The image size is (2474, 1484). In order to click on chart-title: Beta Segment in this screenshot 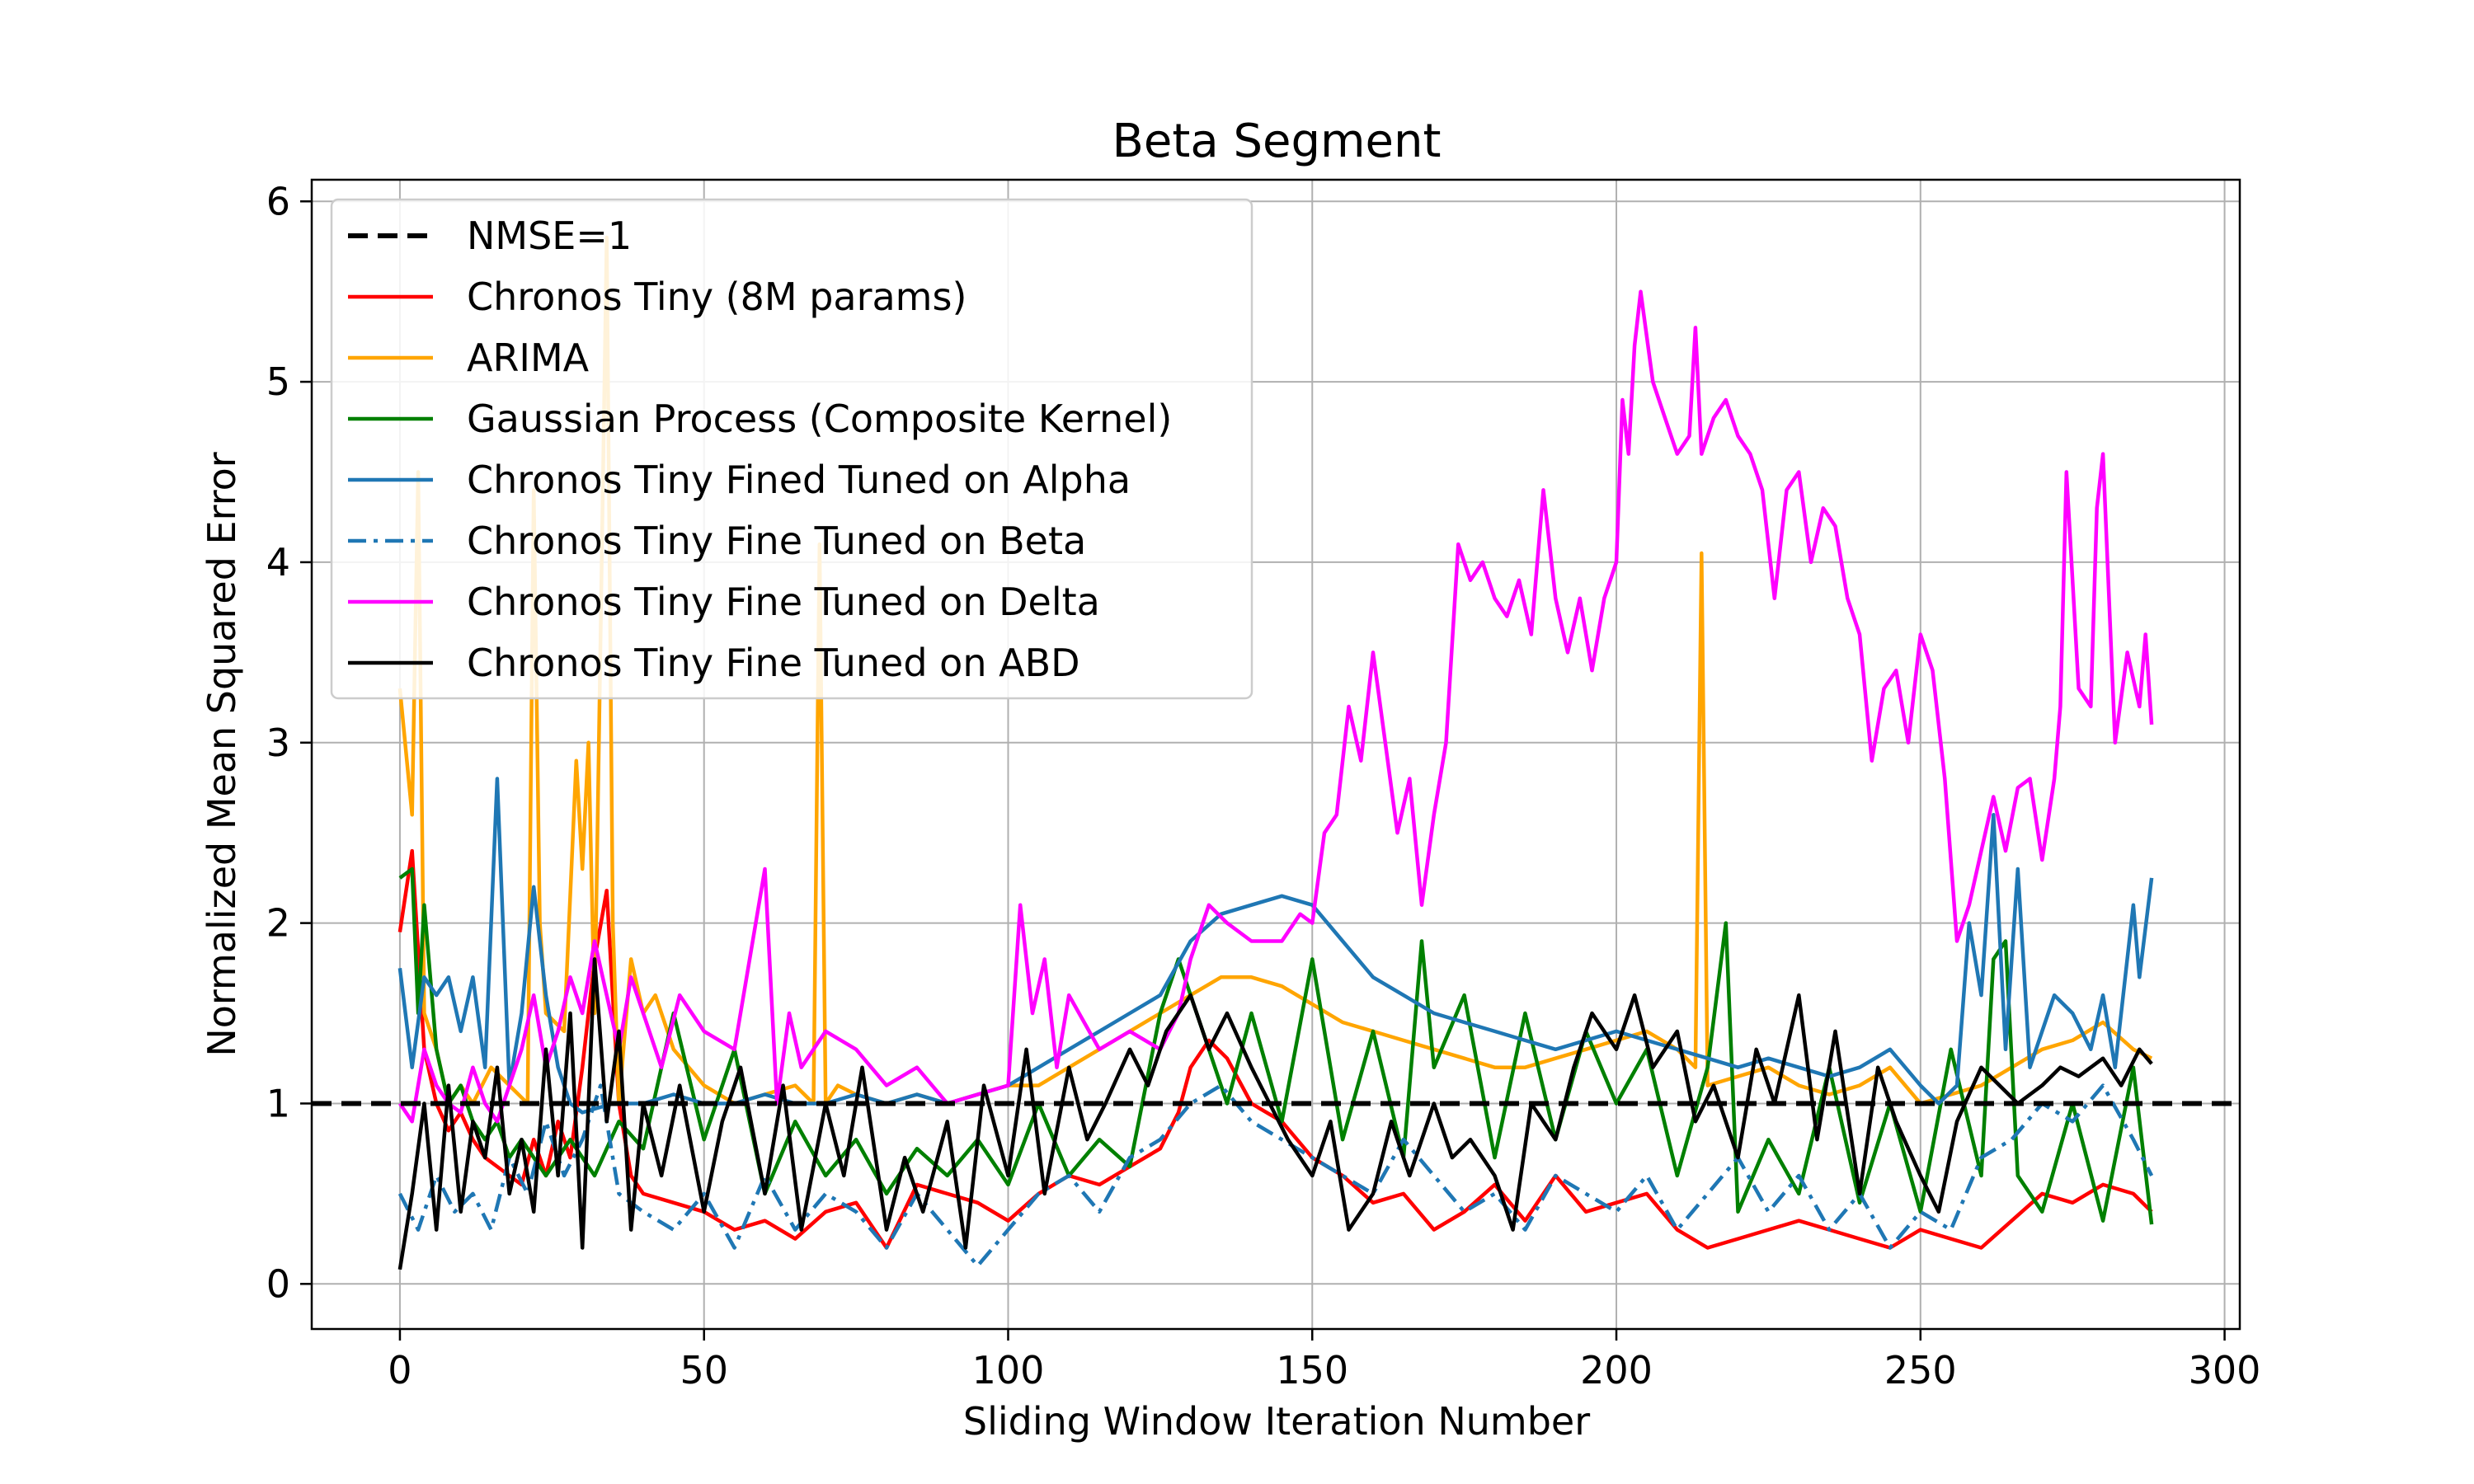, I will do `click(1277, 141)`.